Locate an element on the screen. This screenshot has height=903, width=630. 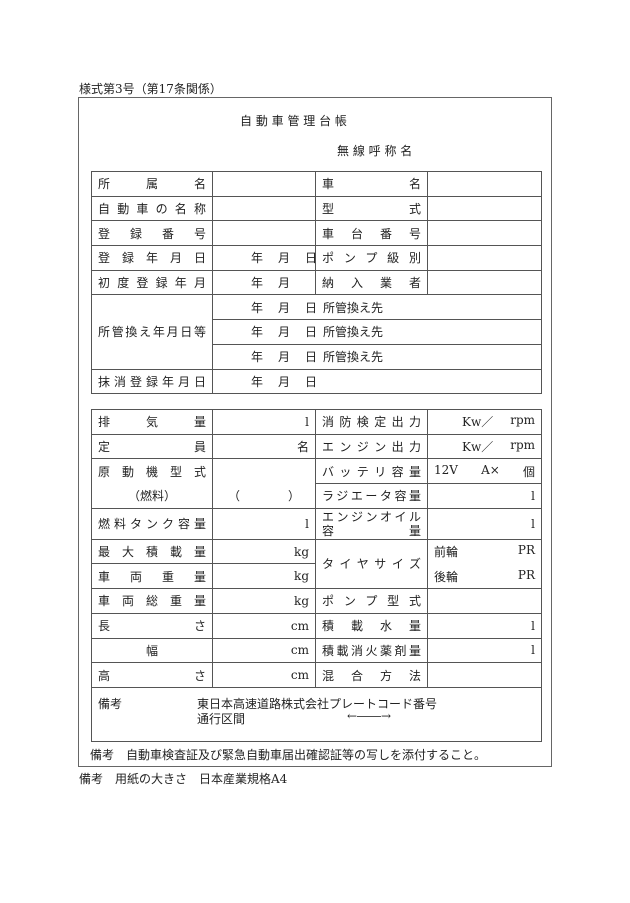
remarks-cell: 備考 東日本高速道路株式会社プレートコード番号 通行区間 ←――→ is located at coordinates (316, 714).